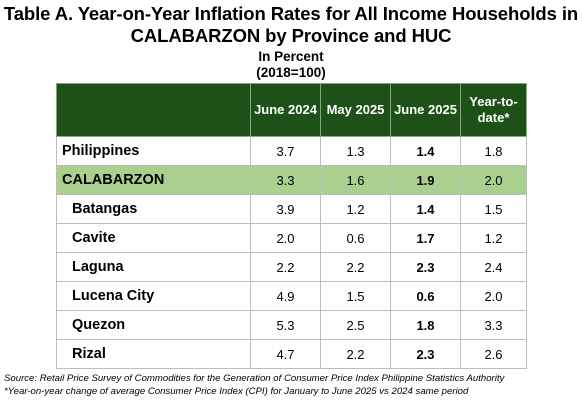 The image size is (582, 409). What do you see at coordinates (285, 296) in the screenshot?
I see `cell-june-2024: 4.9` at bounding box center [285, 296].